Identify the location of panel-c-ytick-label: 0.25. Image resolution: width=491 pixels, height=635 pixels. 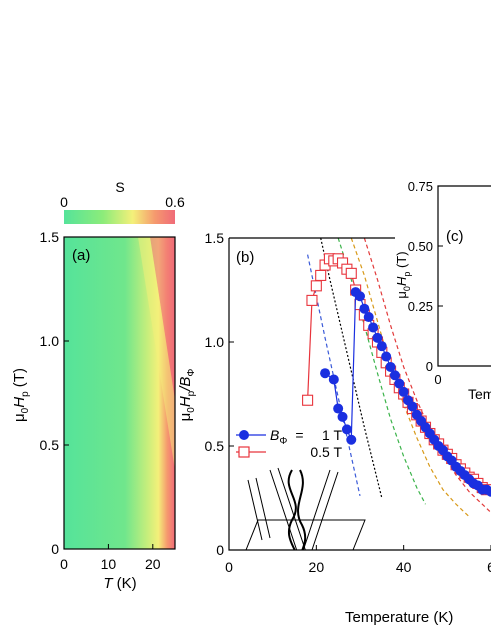
(420, 306).